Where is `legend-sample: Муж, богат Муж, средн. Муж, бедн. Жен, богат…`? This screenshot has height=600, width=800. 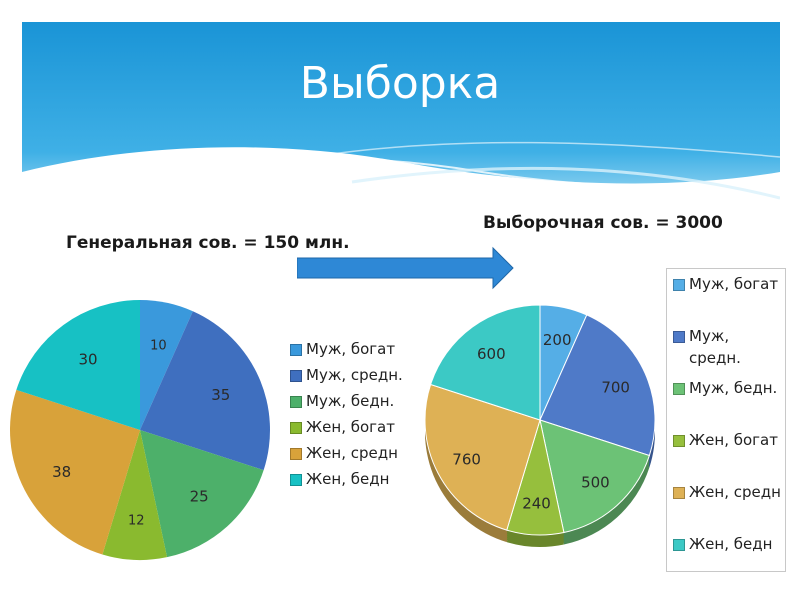 legend-sample: Муж, богат Муж, средн. Муж, бедн. Жен, богат… is located at coordinates (726, 420).